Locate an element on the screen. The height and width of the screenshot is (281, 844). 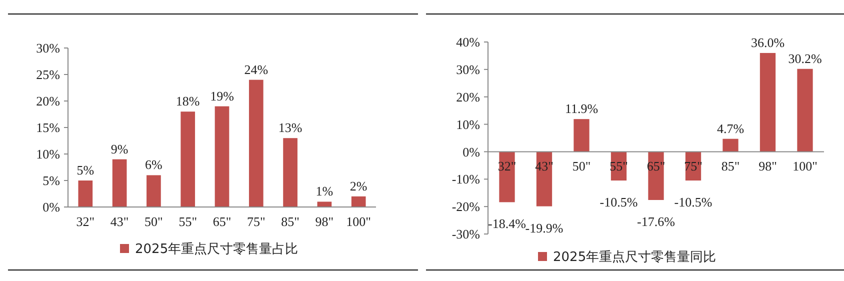
data-label: 13% is located at coordinates (290, 128).